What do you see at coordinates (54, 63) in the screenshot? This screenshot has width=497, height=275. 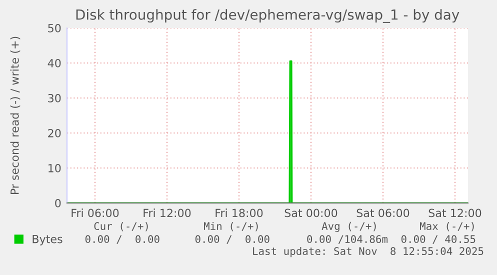 I see `y-tick-label: 40` at bounding box center [54, 63].